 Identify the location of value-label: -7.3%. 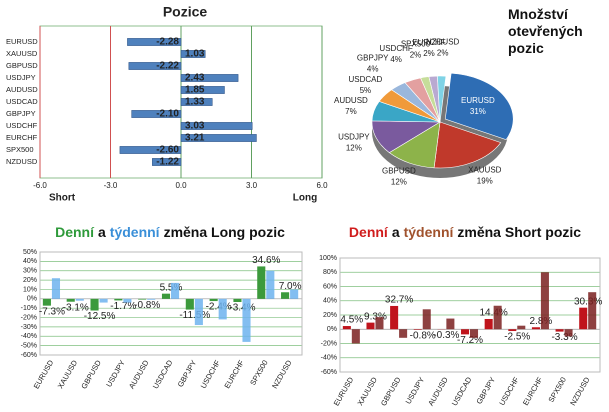
(52, 311).